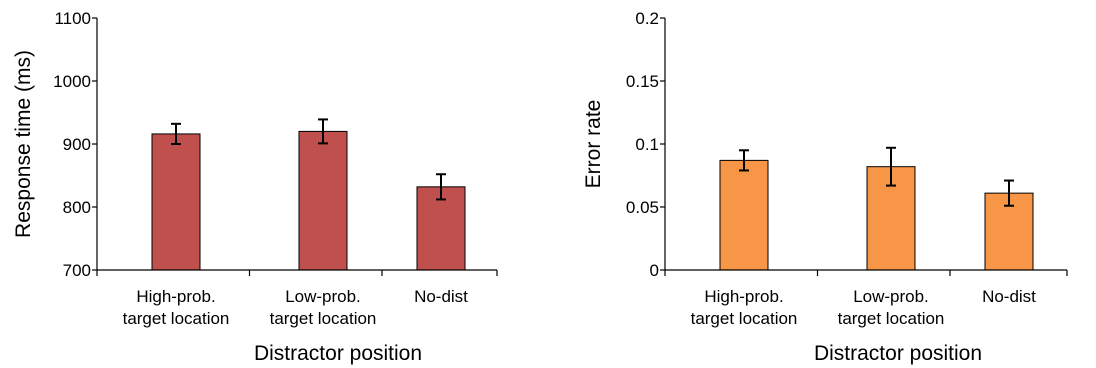  I want to click on y-tick-label: 700, so click(77, 270).